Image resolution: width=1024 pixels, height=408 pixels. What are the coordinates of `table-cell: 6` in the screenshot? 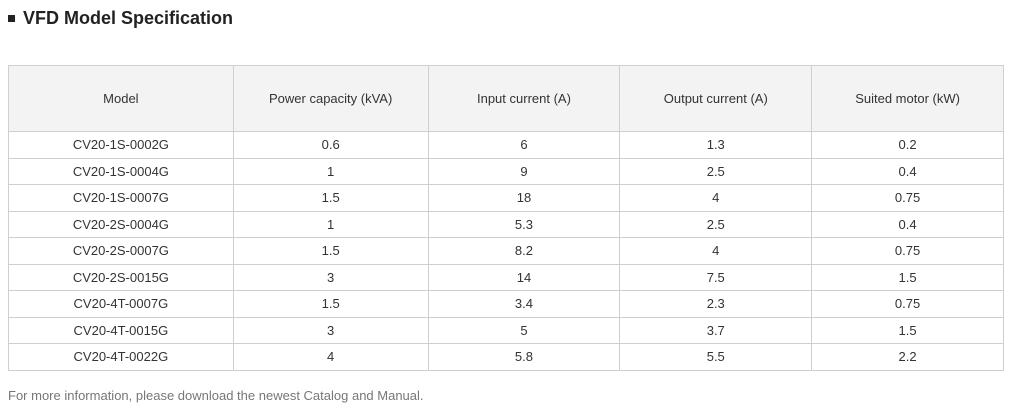 It's located at (524, 145).